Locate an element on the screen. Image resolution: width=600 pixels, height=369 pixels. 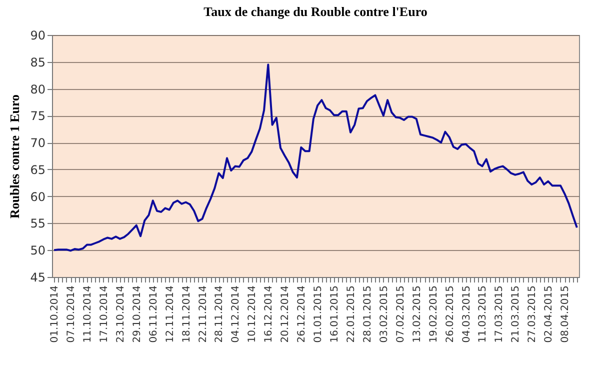
y-tick-label: 85 is located at coordinates (38, 62).